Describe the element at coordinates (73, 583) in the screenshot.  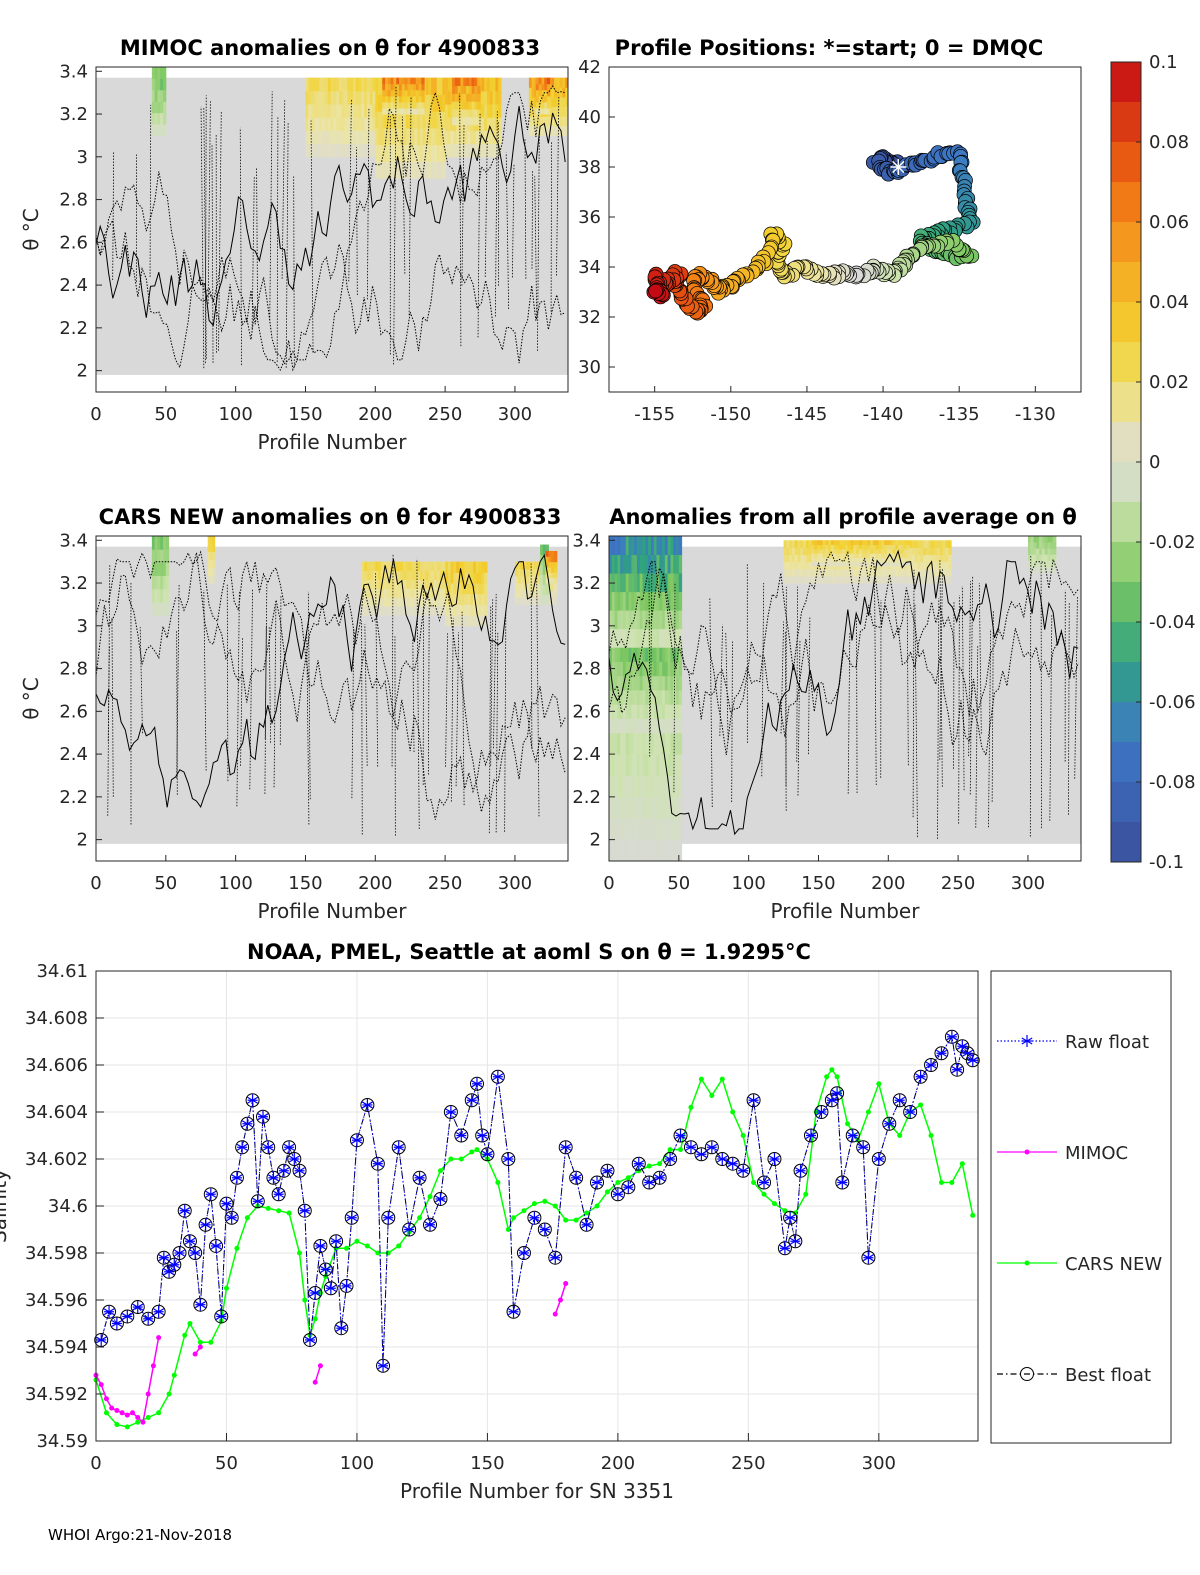
I see `y-tick-label: 3.2` at that location.